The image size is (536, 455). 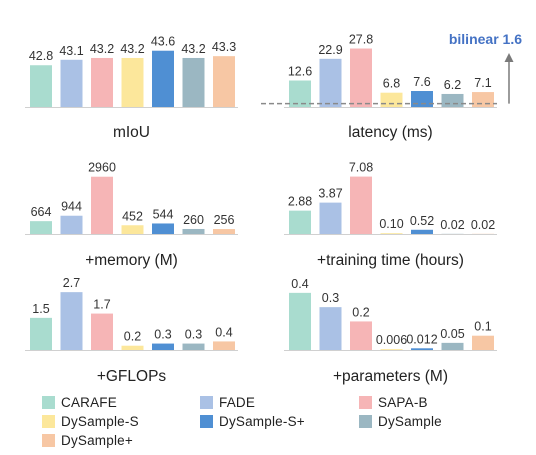 I want to click on panel-caption: +training time (hours), so click(x=390, y=260).